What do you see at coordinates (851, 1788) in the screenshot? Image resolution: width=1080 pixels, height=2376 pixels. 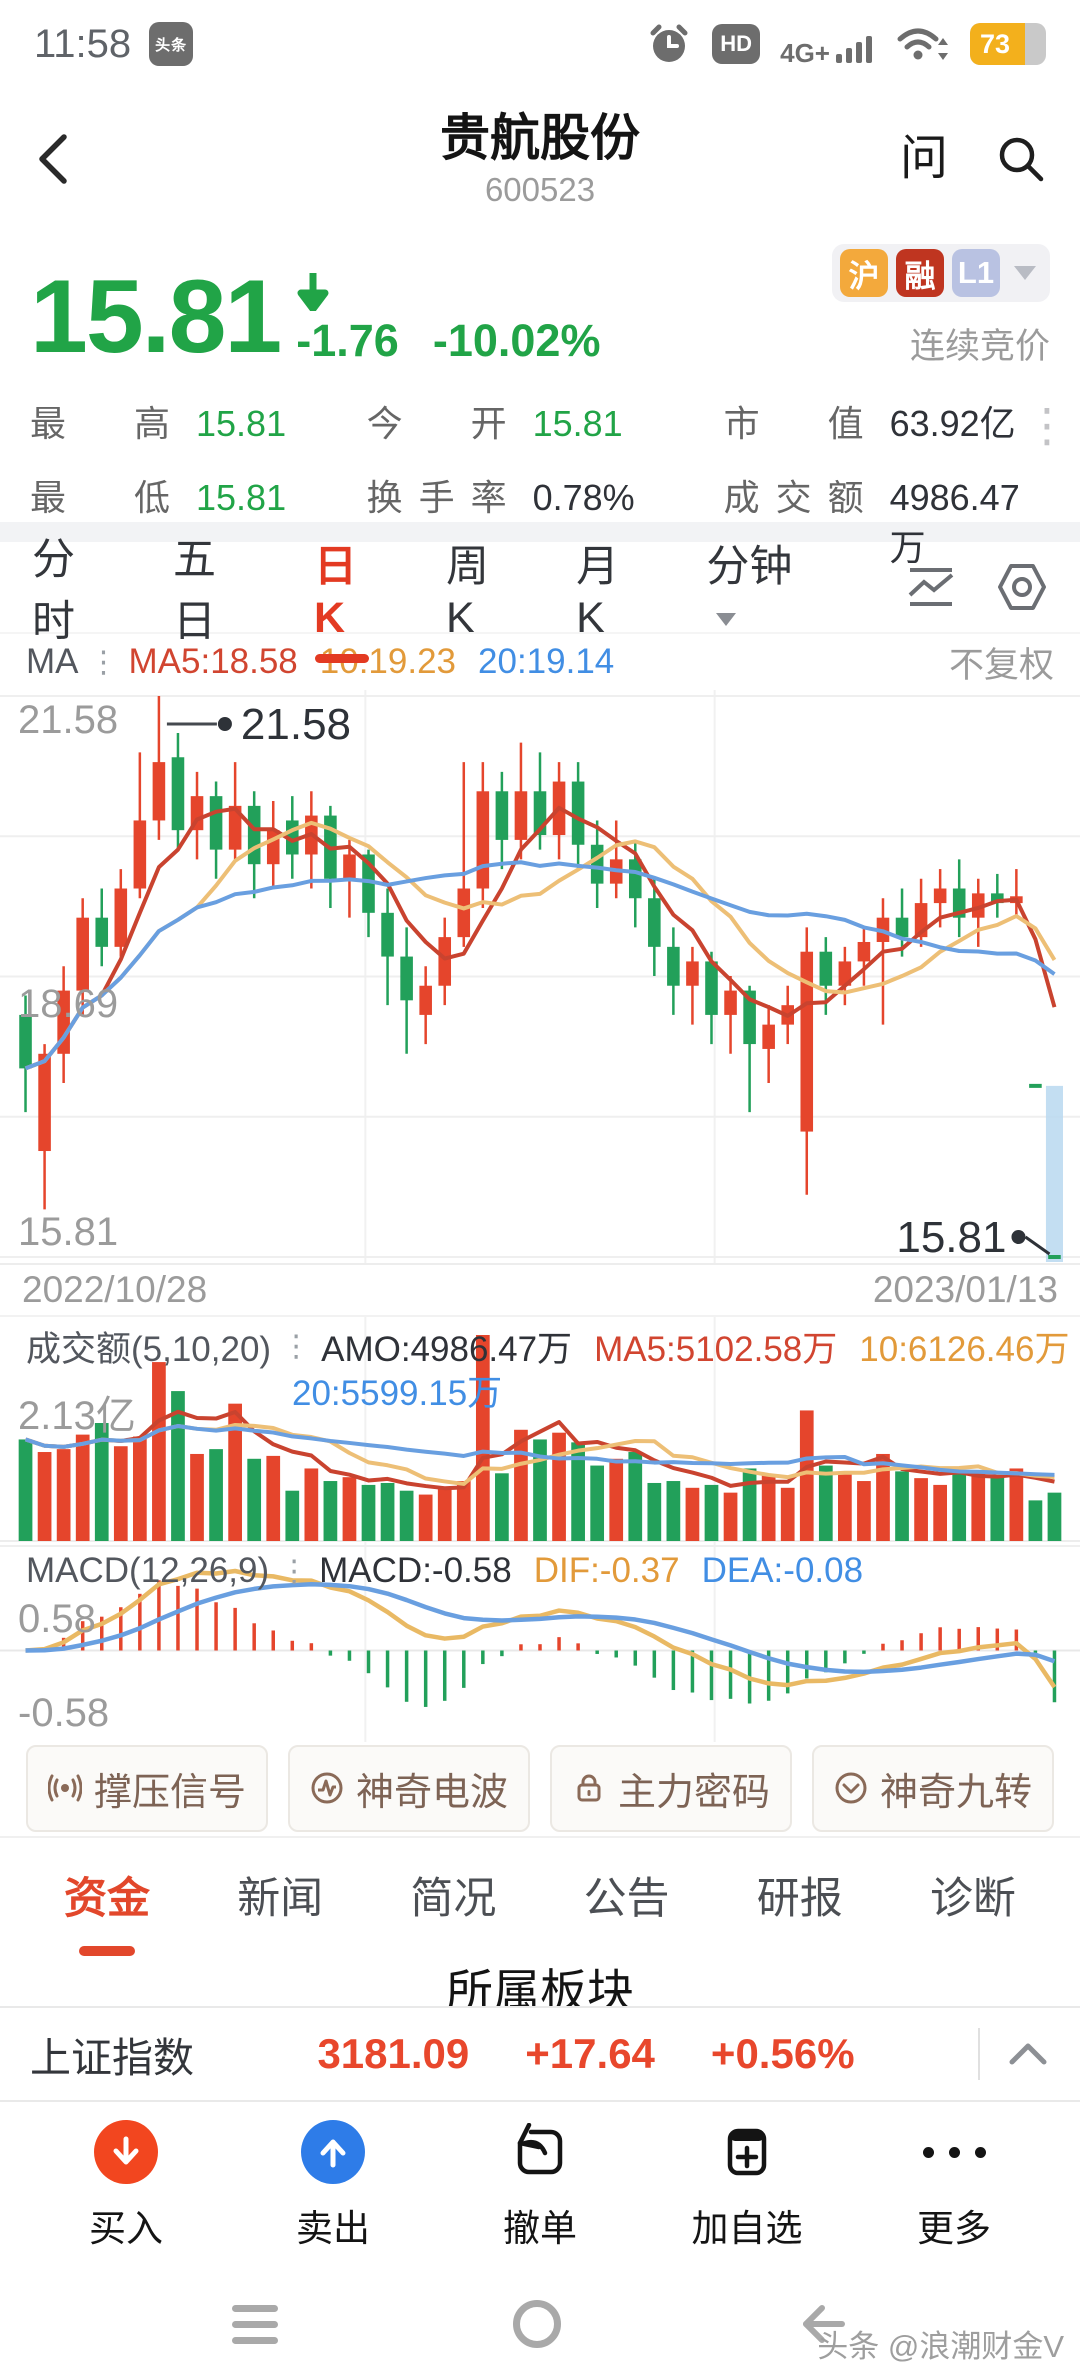 I see `nine-turn-icon` at bounding box center [851, 1788].